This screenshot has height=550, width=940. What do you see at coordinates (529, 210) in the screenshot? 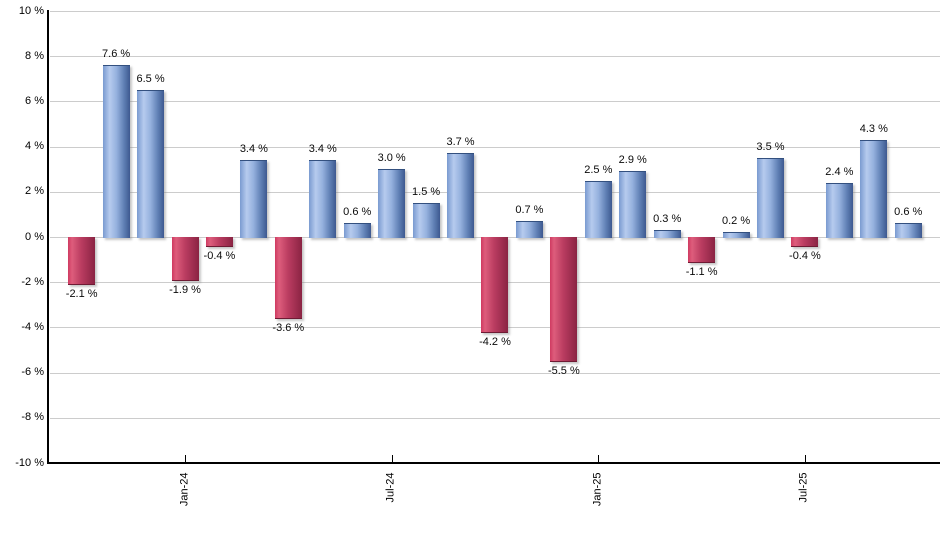
I see `bar-value-label: 0.7 %` at bounding box center [529, 210].